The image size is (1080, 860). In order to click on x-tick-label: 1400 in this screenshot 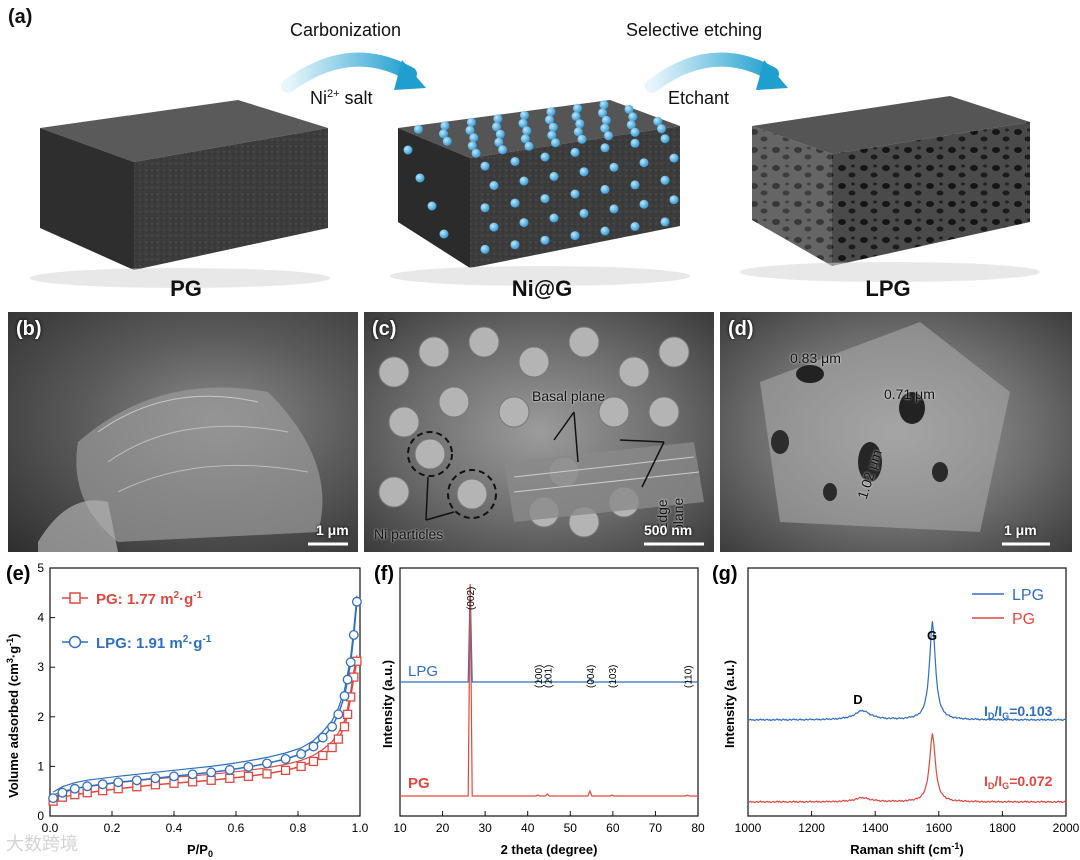, I will do `click(875, 828)`.